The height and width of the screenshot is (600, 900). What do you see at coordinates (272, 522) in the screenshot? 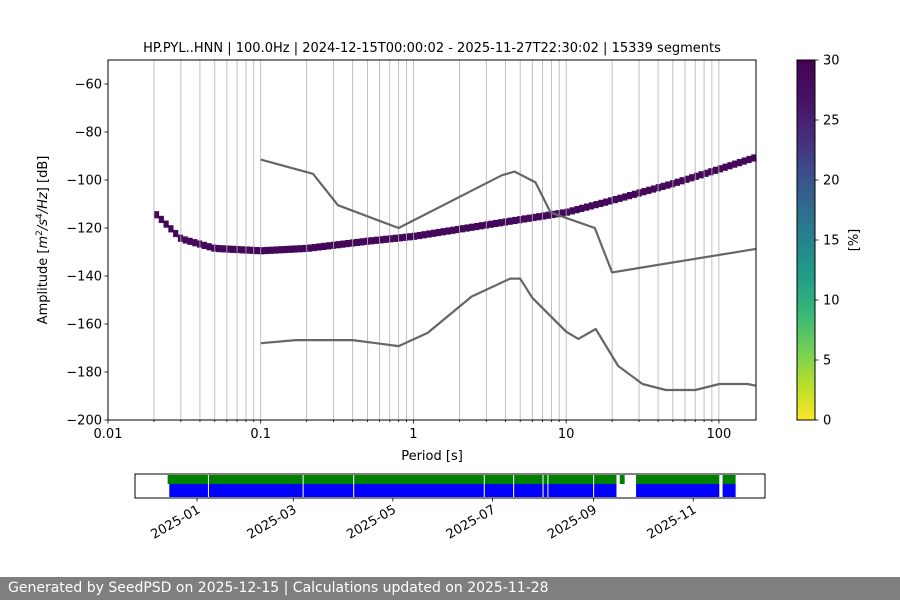
I see `timeline-tick-label: 2025-03` at bounding box center [272, 522].